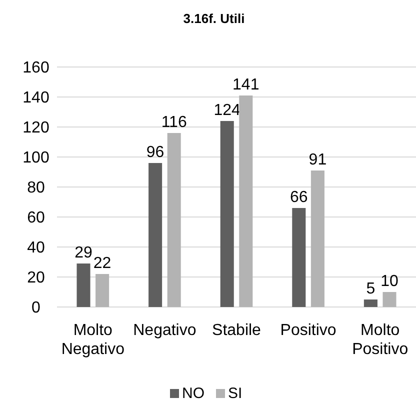  I want to click on data-label: 10, so click(389, 281).